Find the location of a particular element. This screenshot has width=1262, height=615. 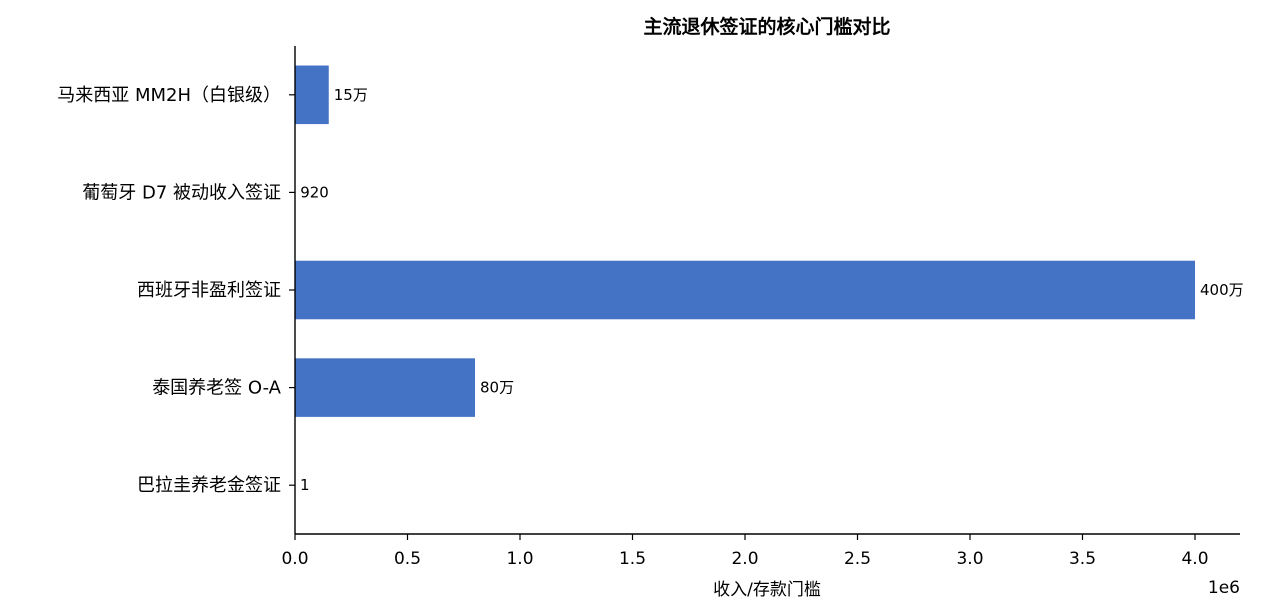

category-label-4: 巴拉圭养老金签证 is located at coordinates (209, 485).